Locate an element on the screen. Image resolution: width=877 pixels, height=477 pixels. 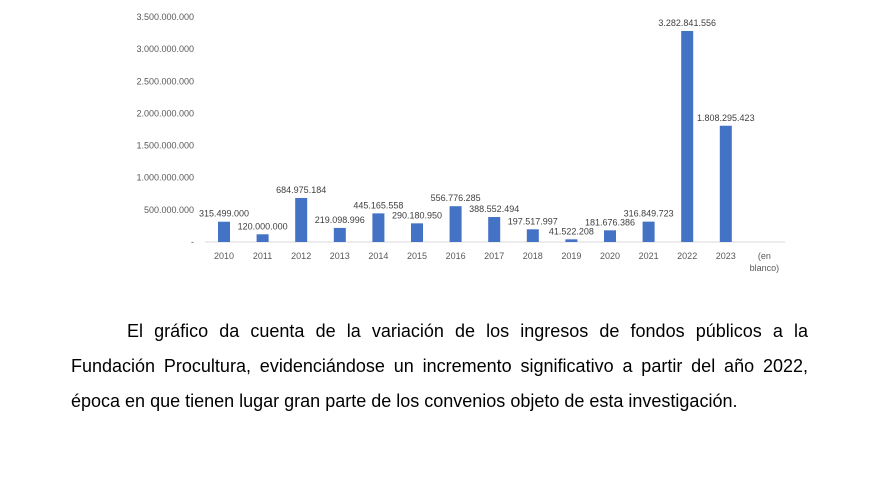
data-label-2013: 219.098.996 is located at coordinates (340, 220).